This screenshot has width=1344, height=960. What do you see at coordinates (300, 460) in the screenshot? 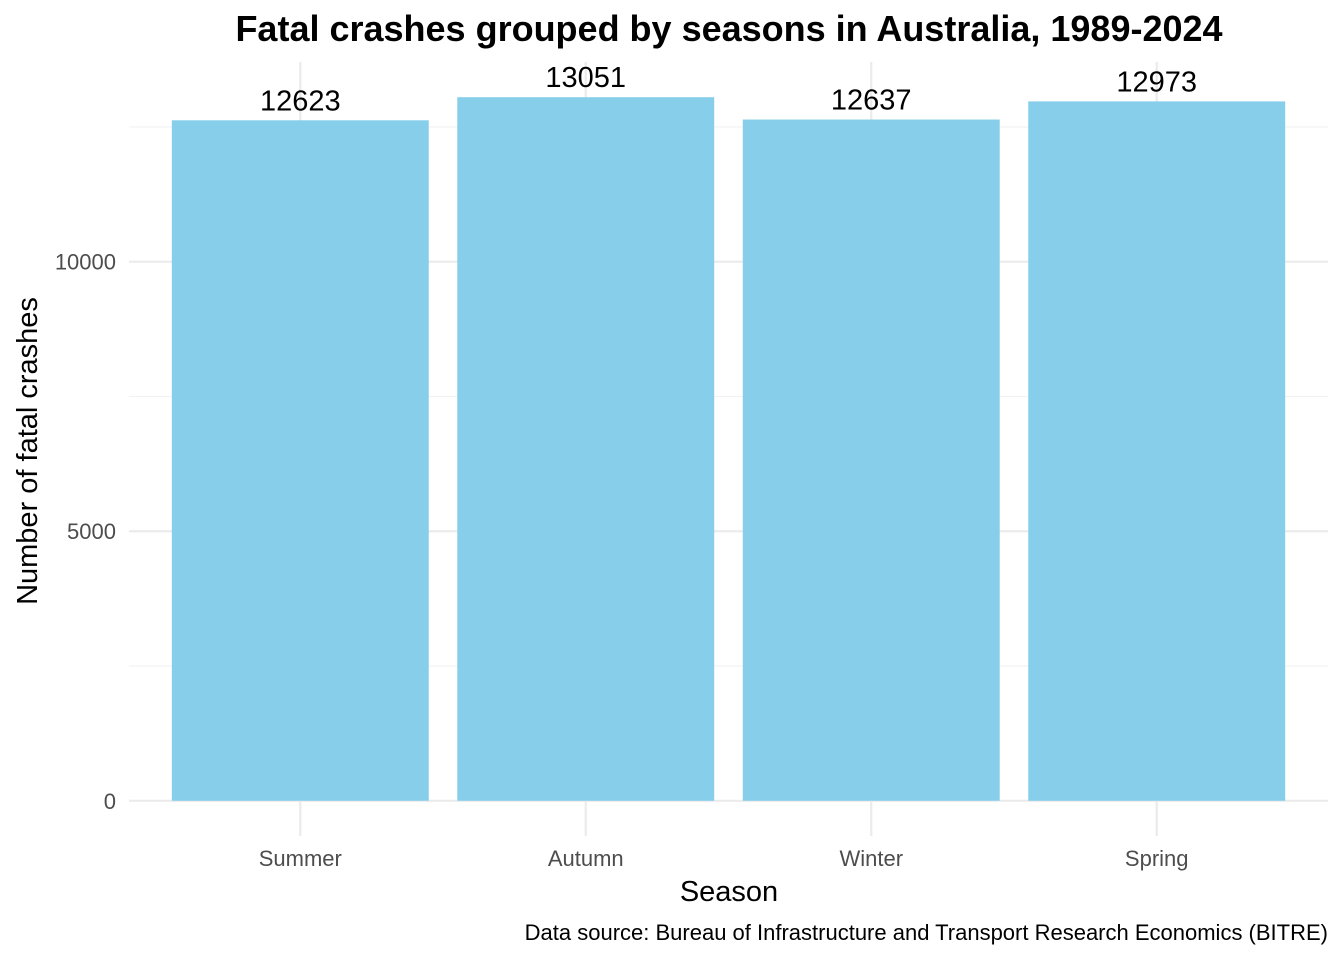
I see `bar-summer` at bounding box center [300, 460].